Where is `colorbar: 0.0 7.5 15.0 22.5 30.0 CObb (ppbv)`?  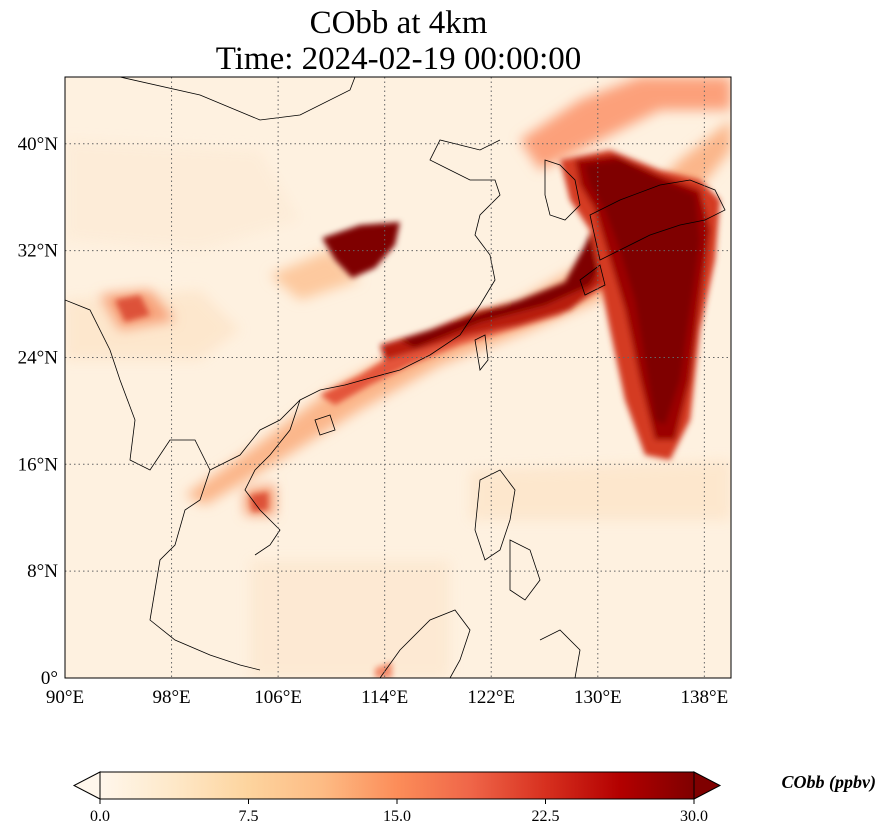
colorbar: 0.0 7.5 15.0 22.5 30.0 CObb (ppbv) is located at coordinates (474, 798).